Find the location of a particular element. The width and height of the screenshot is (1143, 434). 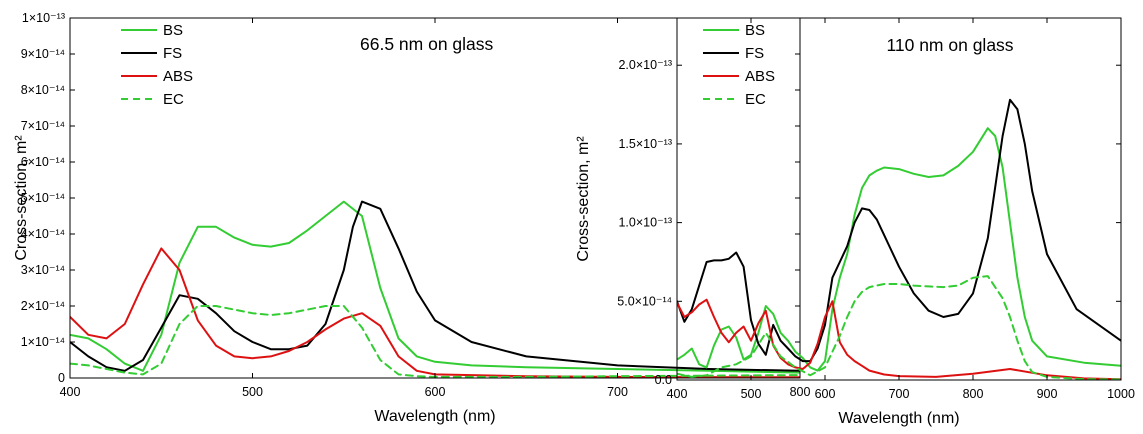

x-tick-label: 1000 is located at coordinates (1121, 394).